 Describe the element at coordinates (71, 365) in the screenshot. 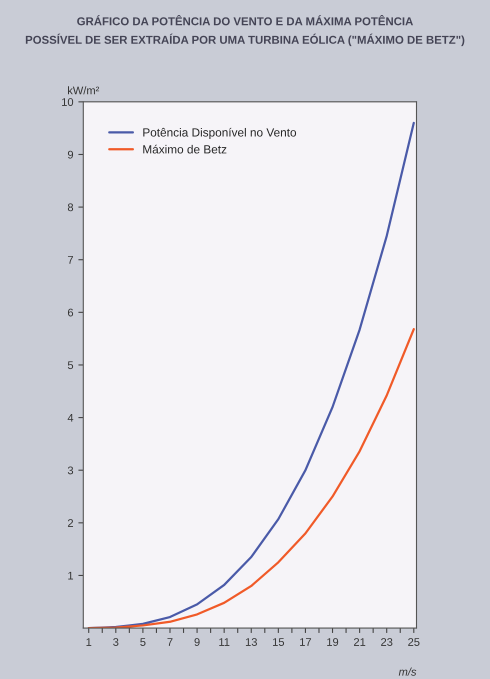

I see `y-tick-label: 5` at that location.